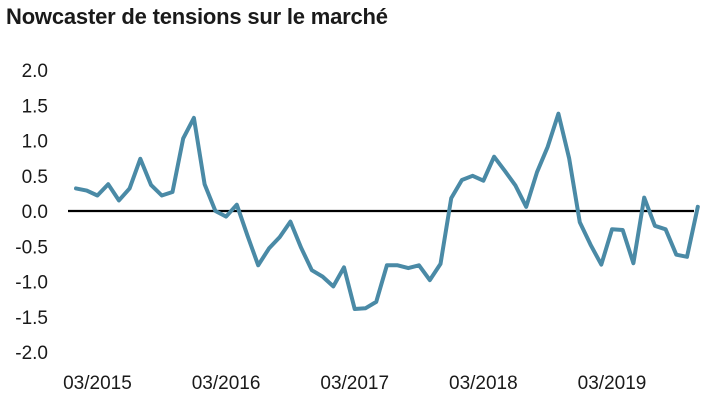  Describe the element at coordinates (31, 247) in the screenshot. I see `y-tick-label: -0.5` at that location.